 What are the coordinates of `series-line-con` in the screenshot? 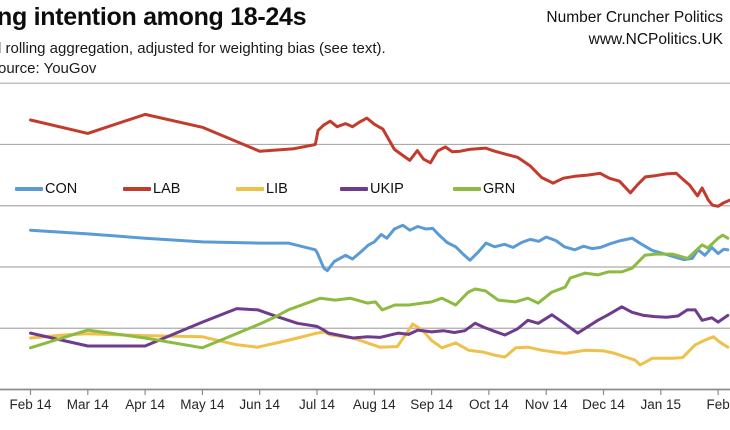 It's located at (379, 248).